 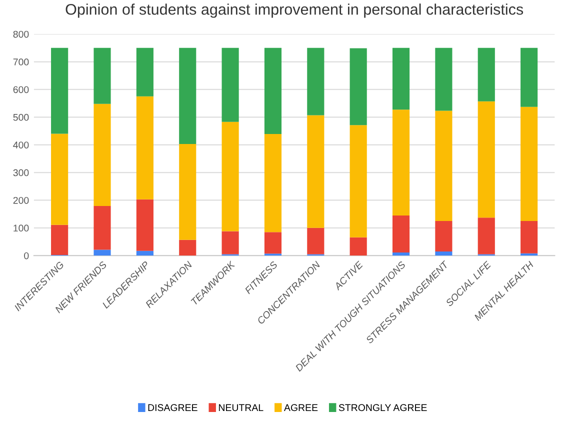 I want to click on y-tick-label: 300, so click(x=21, y=172).